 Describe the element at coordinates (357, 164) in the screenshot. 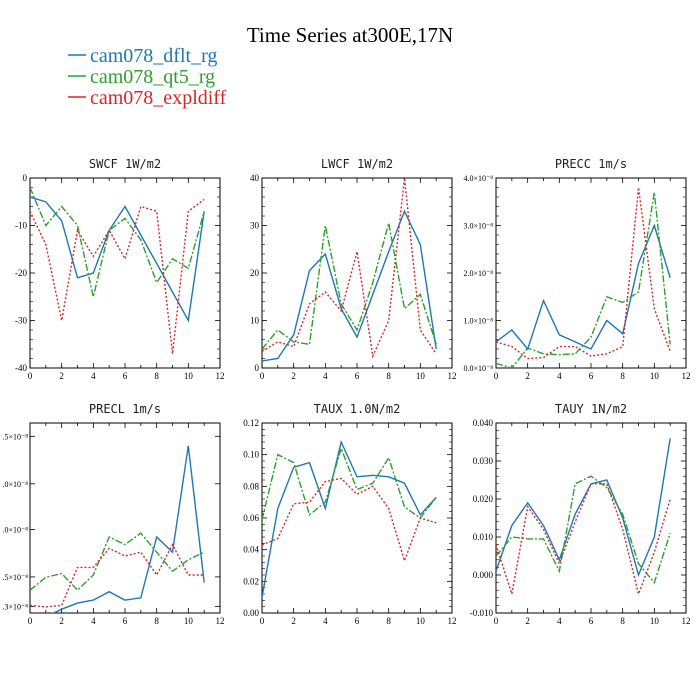

I see `chart-title: LWCF 1W/m2` at that location.